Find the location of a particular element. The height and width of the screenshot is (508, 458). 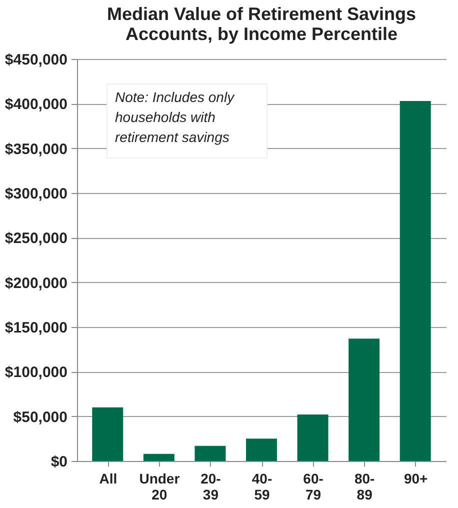

y-tick-label: $250,000 is located at coordinates (36, 239).